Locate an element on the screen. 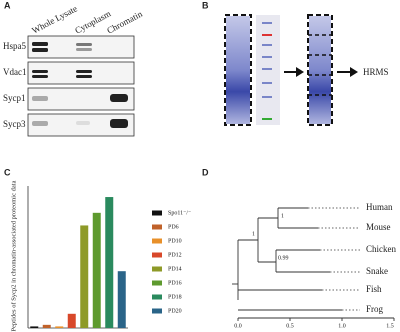  legend-label: PD16 is located at coordinates (175, 283).